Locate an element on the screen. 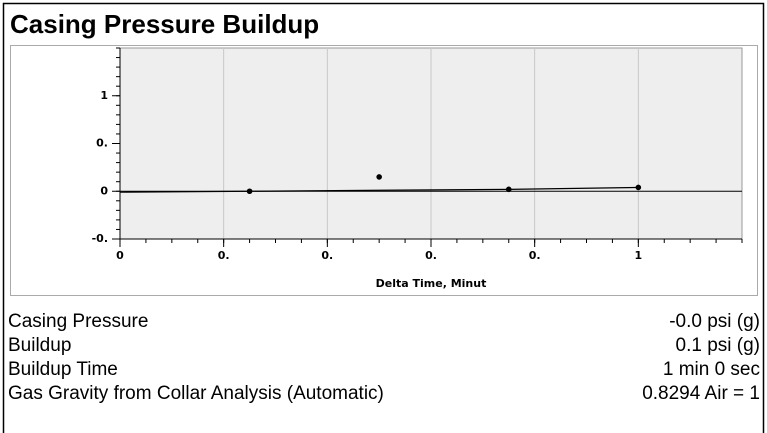 The width and height of the screenshot is (767, 433). x-tick-label: 1 is located at coordinates (639, 255).